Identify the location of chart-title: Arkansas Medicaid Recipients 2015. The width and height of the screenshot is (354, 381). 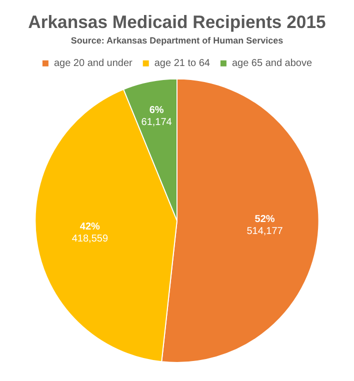
(177, 22).